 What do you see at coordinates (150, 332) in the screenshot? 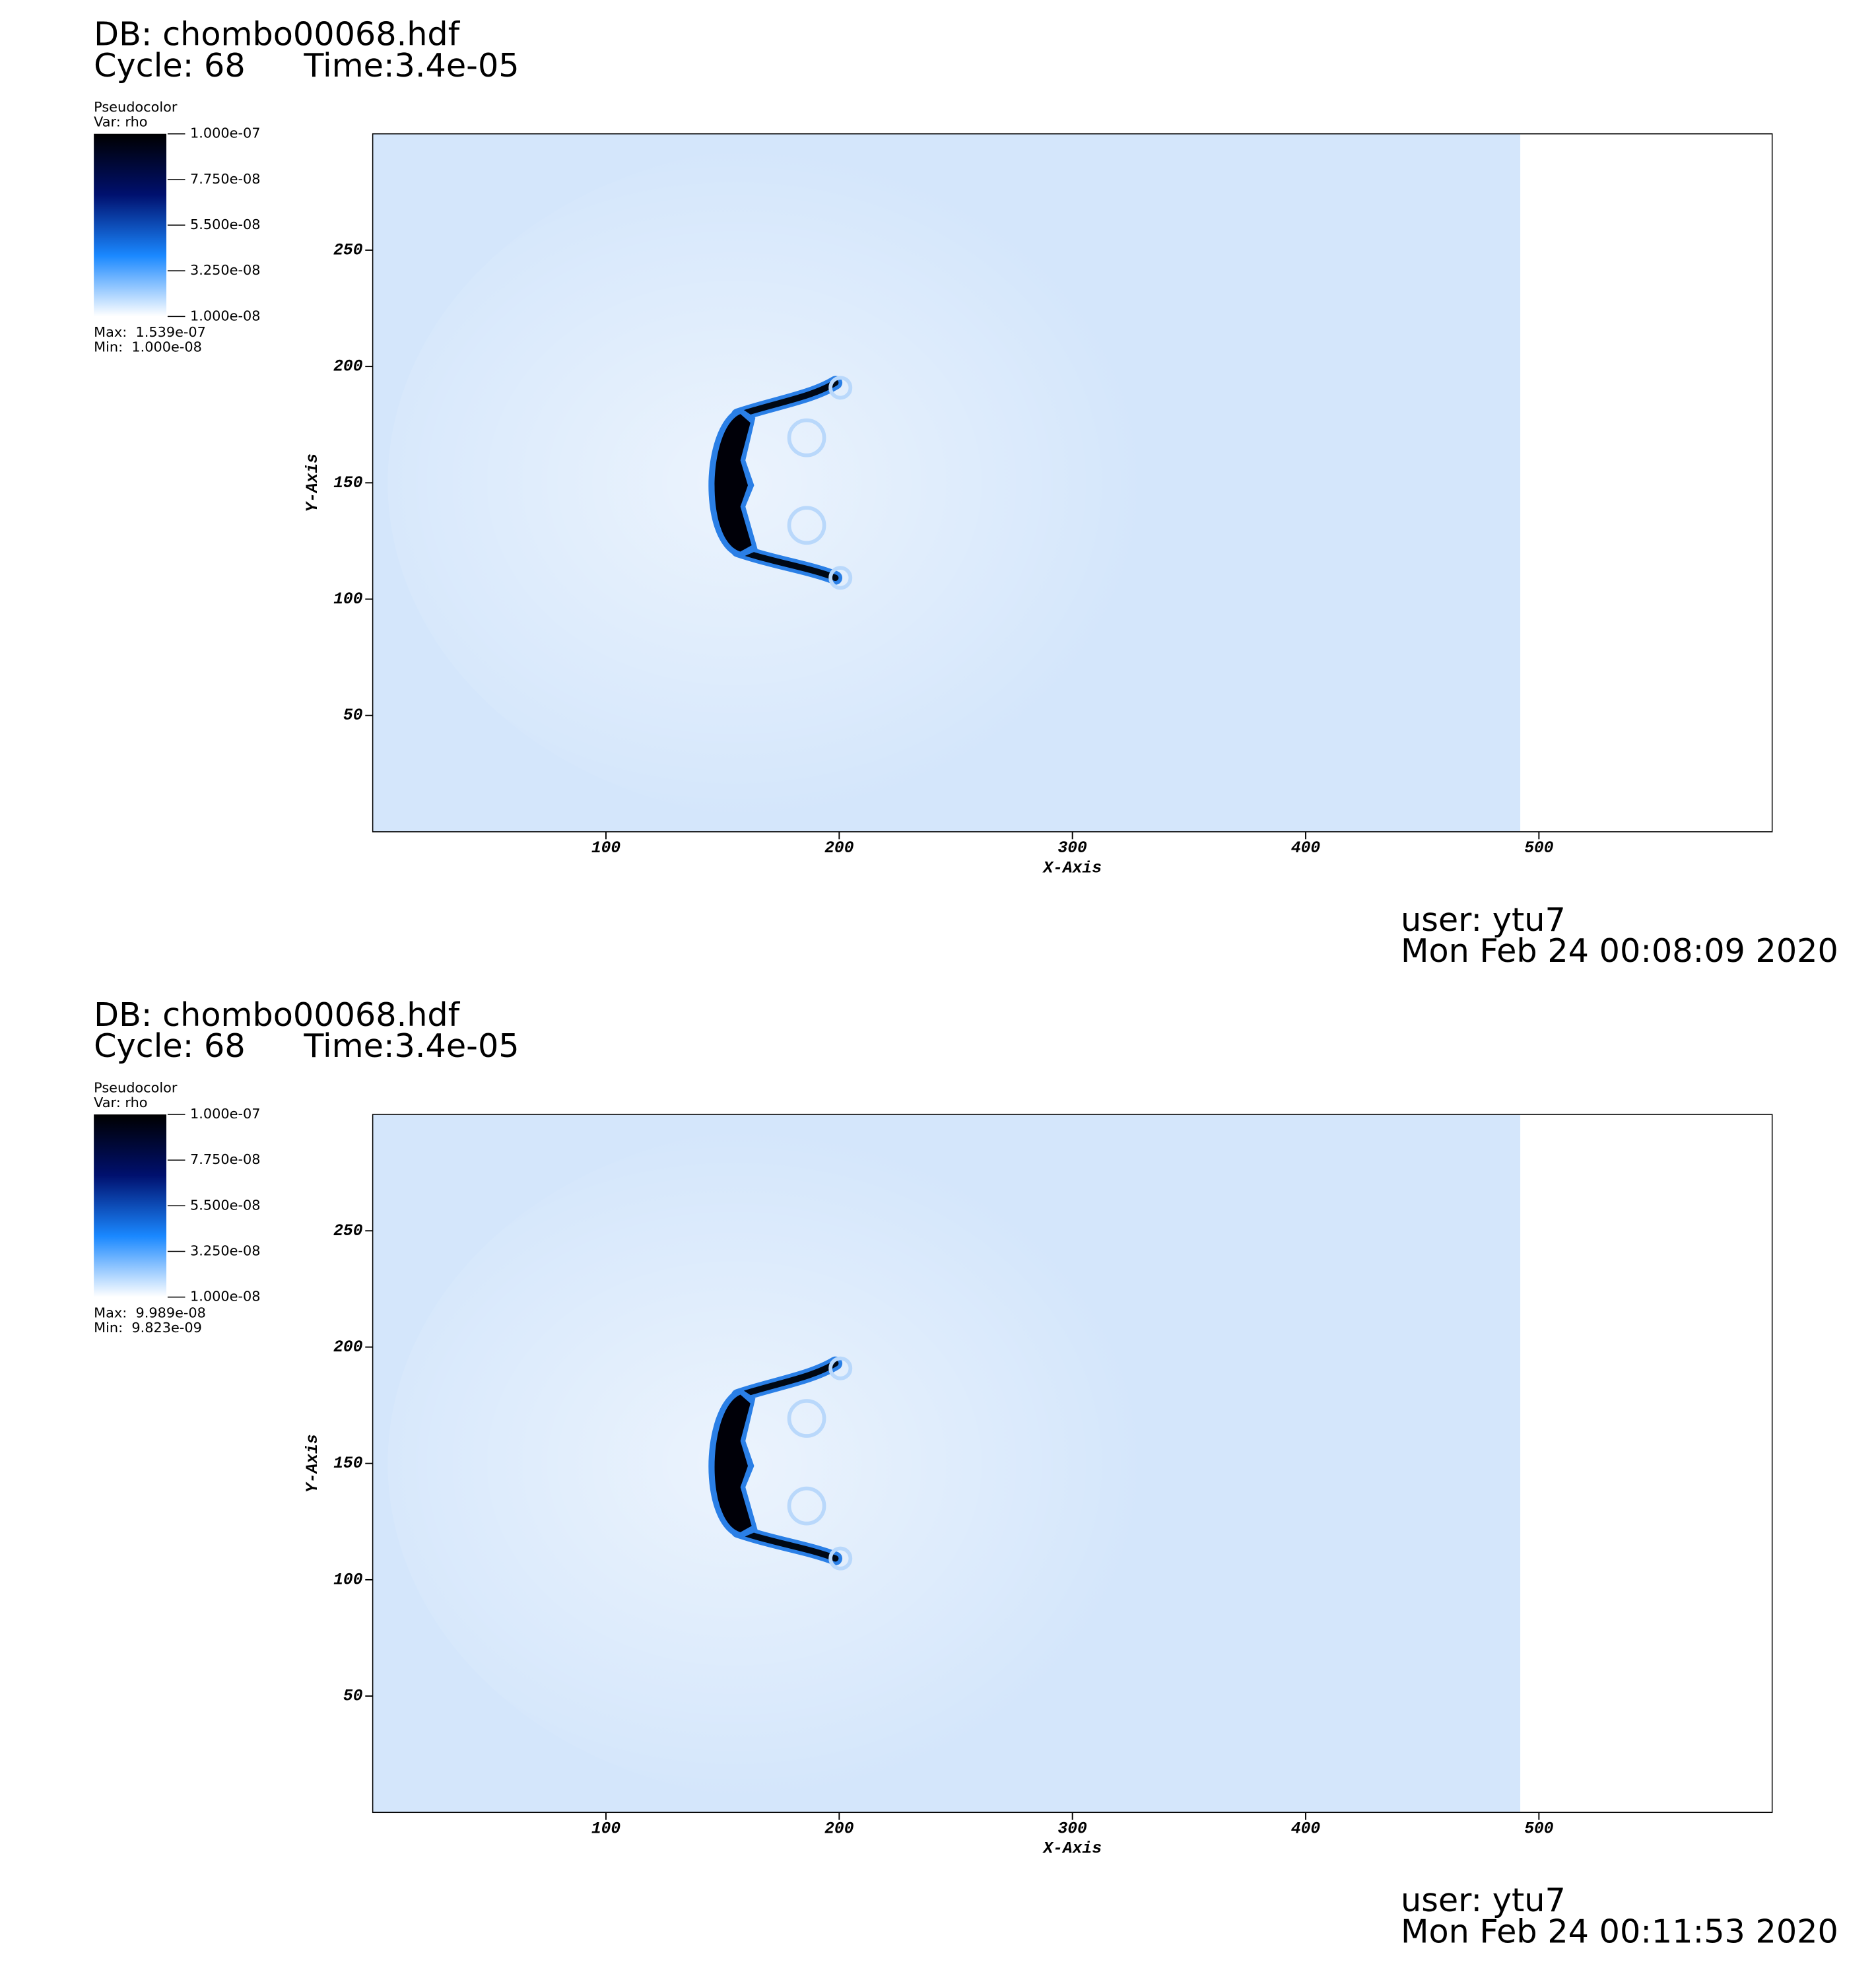
I see `legend-max: Max: 1.539e-07` at bounding box center [150, 332].